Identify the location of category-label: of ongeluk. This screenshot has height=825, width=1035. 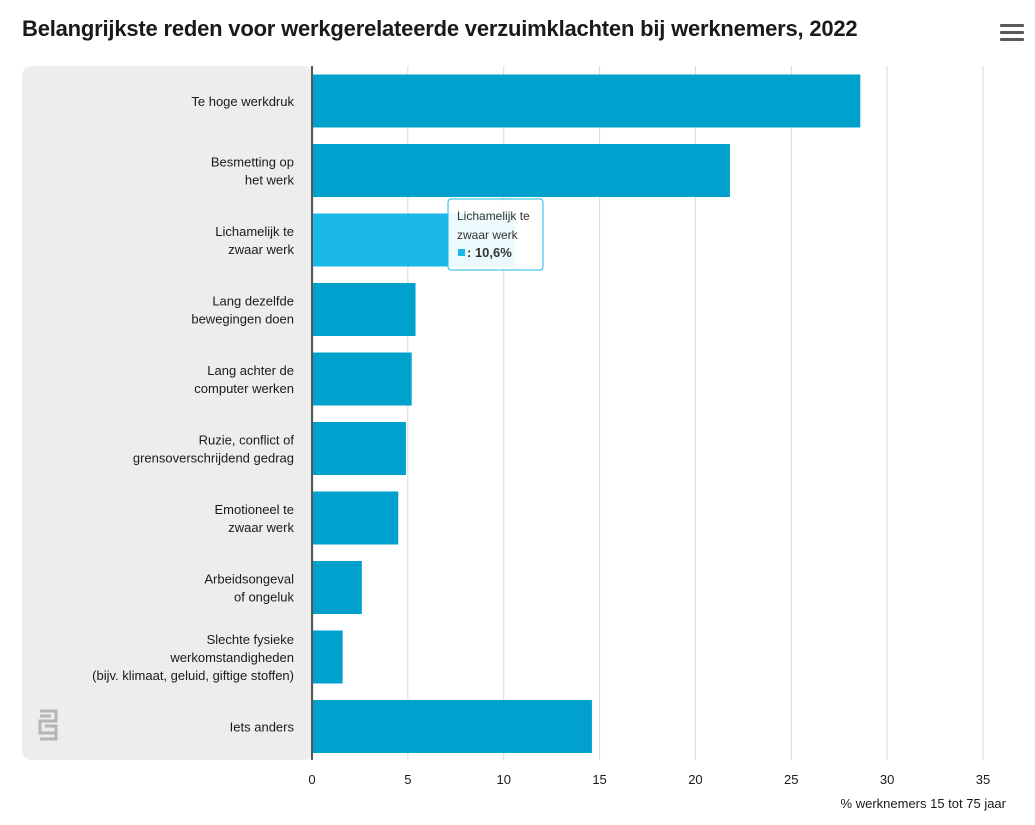
(264, 597).